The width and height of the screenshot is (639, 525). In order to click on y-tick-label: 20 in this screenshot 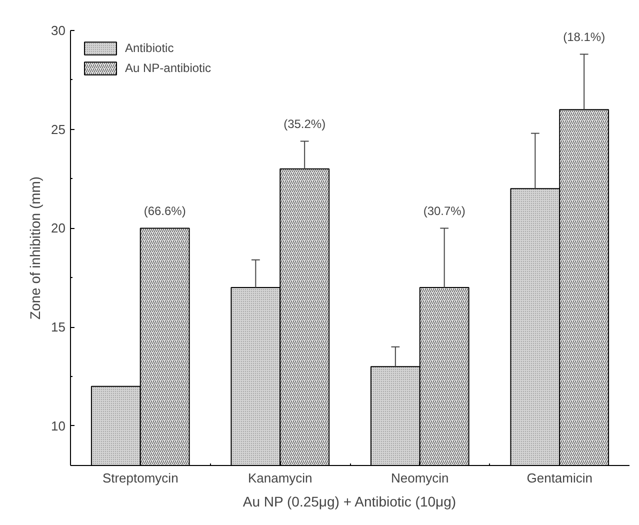, I will do `click(58, 228)`.